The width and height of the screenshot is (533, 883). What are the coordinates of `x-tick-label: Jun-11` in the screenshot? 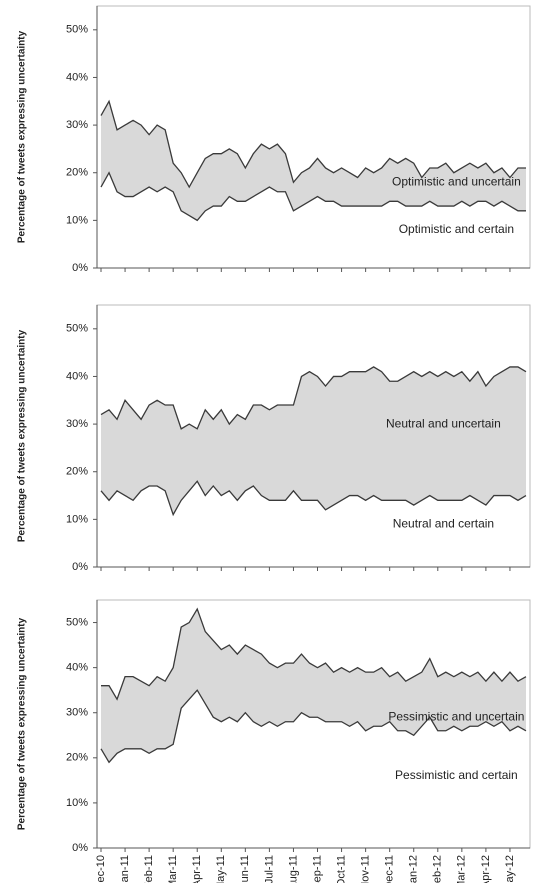 It's located at (245, 869).